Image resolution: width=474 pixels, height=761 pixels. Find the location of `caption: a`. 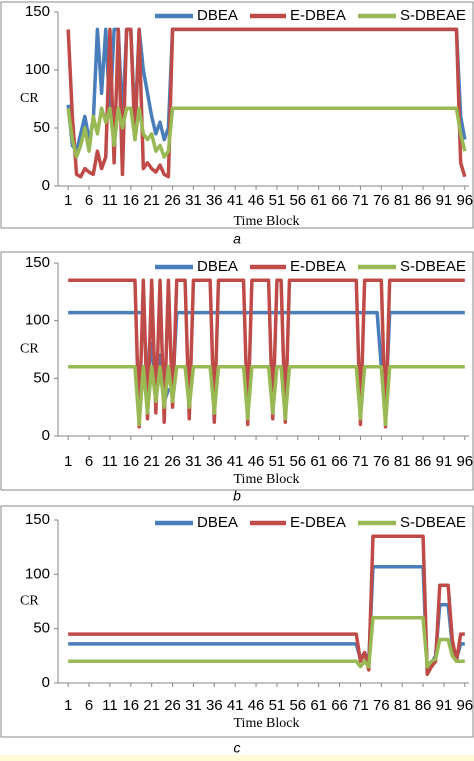

caption: a is located at coordinates (237, 239).